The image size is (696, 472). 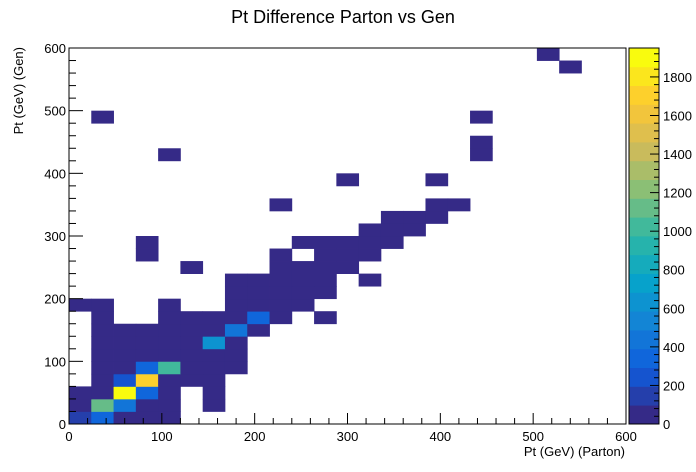 I want to click on y-tick-label: 600, so click(x=55, y=48).